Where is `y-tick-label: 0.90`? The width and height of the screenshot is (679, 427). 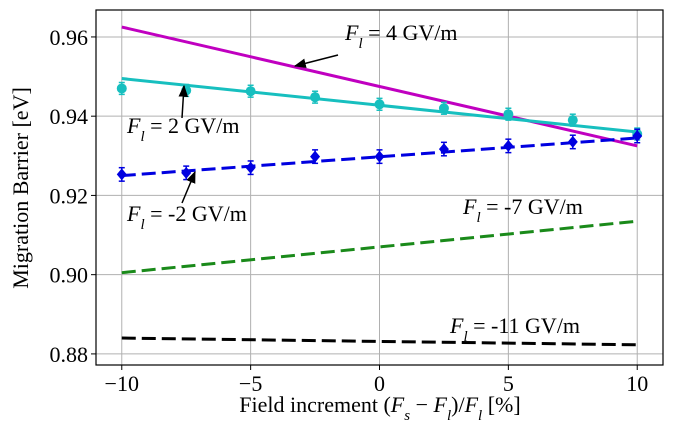 y-tick-label: 0.90 is located at coordinates (69, 275).